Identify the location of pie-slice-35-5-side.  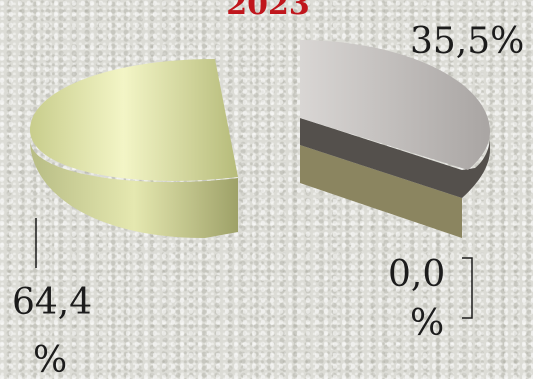
(395, 158).